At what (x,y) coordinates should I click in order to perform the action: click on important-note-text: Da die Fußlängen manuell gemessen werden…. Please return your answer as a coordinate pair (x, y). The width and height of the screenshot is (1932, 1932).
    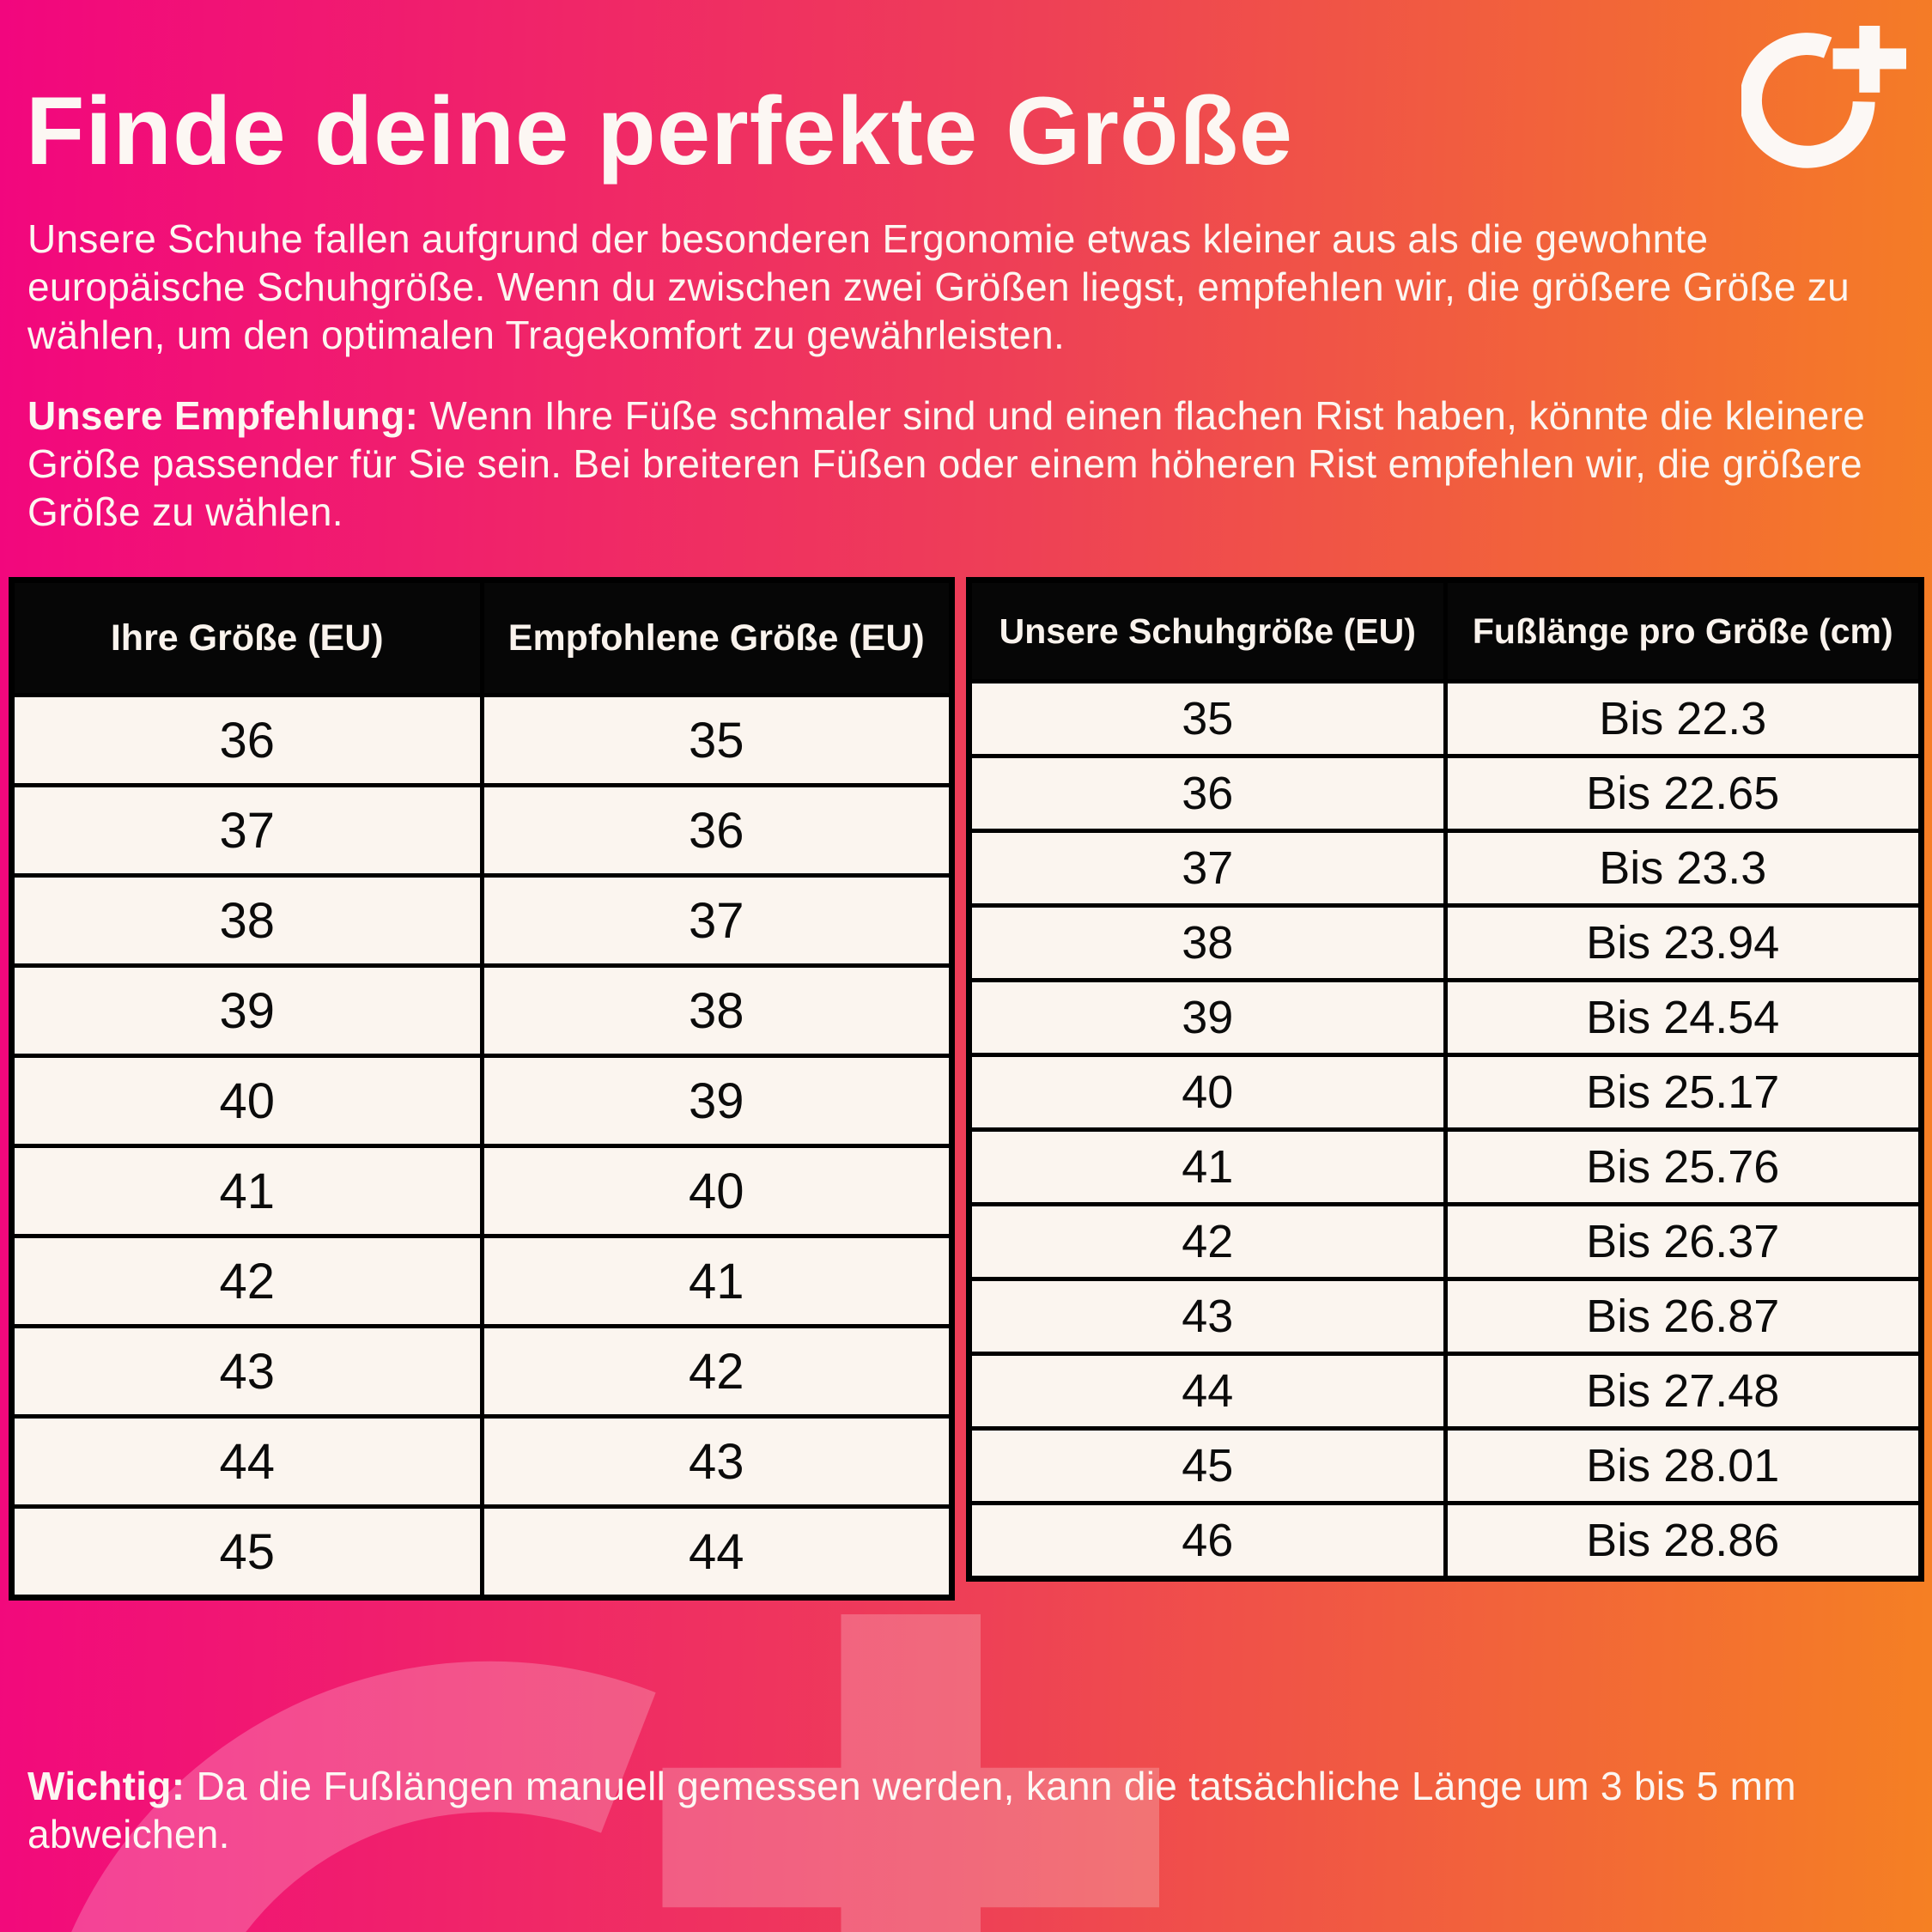
    Looking at the image, I should click on (911, 1810).